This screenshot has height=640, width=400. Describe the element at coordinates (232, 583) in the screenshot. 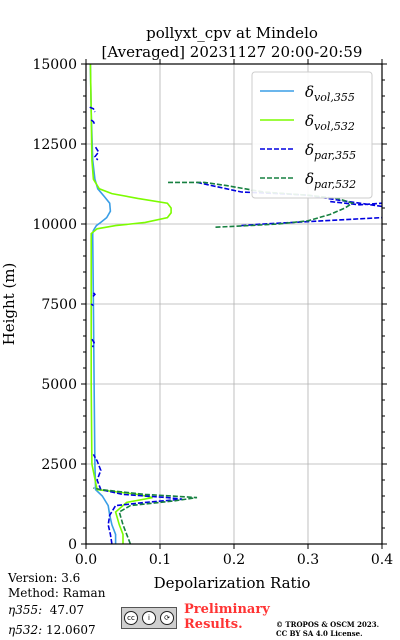

I see `x-axis-label: Depolarization Ratio` at that location.